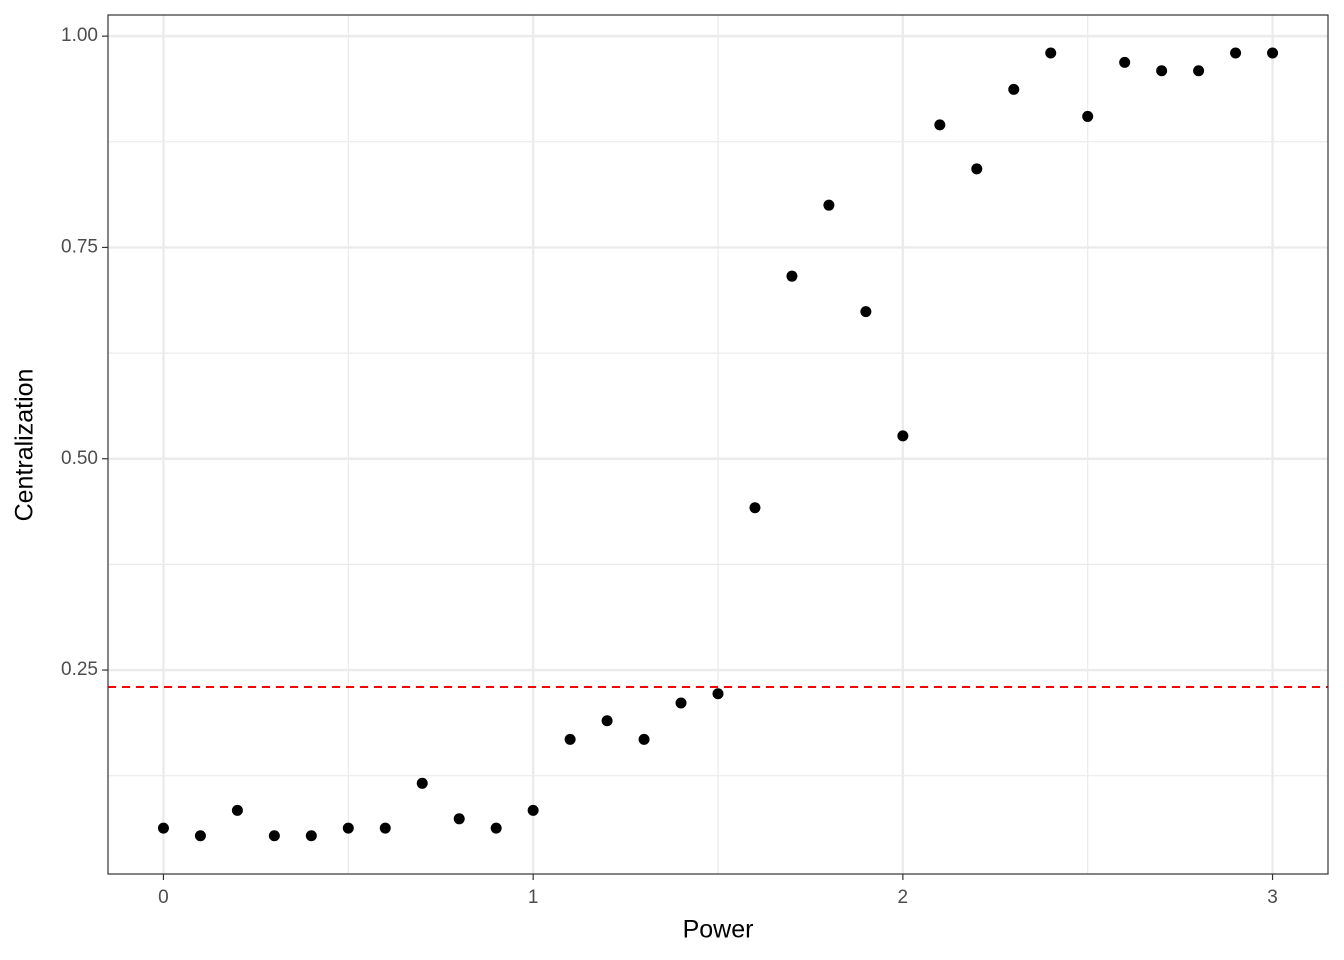 Image resolution: width=1344 pixels, height=960 pixels. I want to click on y-tick-label: 0.25, so click(79, 669).